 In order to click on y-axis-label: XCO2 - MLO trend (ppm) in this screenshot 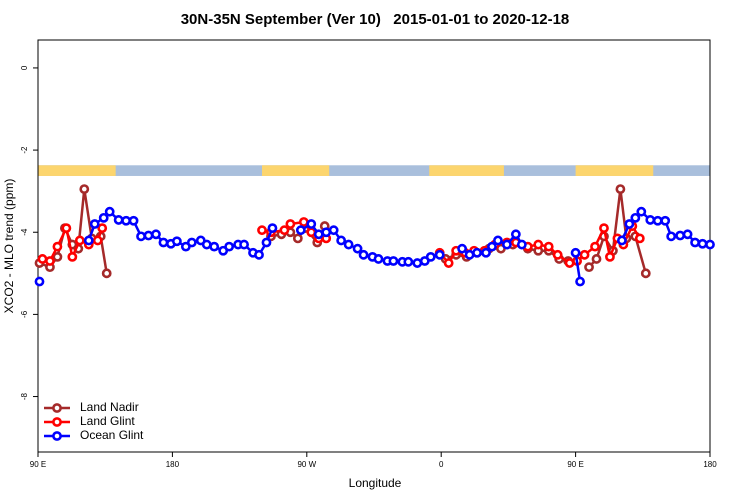, I will do `click(9, 246)`.